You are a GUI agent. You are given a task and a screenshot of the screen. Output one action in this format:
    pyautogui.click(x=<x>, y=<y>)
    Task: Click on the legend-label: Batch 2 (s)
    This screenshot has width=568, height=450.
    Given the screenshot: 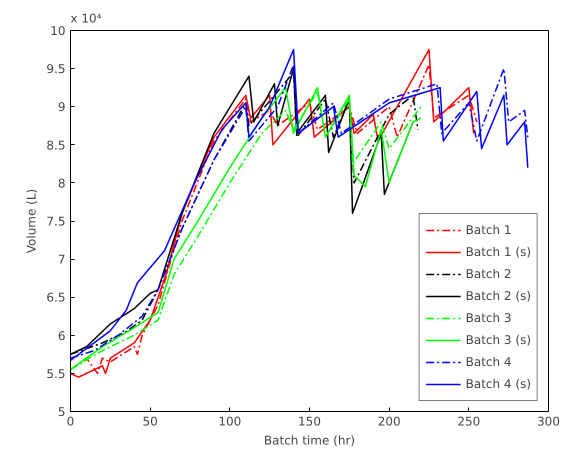 What is the action you would take?
    pyautogui.click(x=498, y=296)
    